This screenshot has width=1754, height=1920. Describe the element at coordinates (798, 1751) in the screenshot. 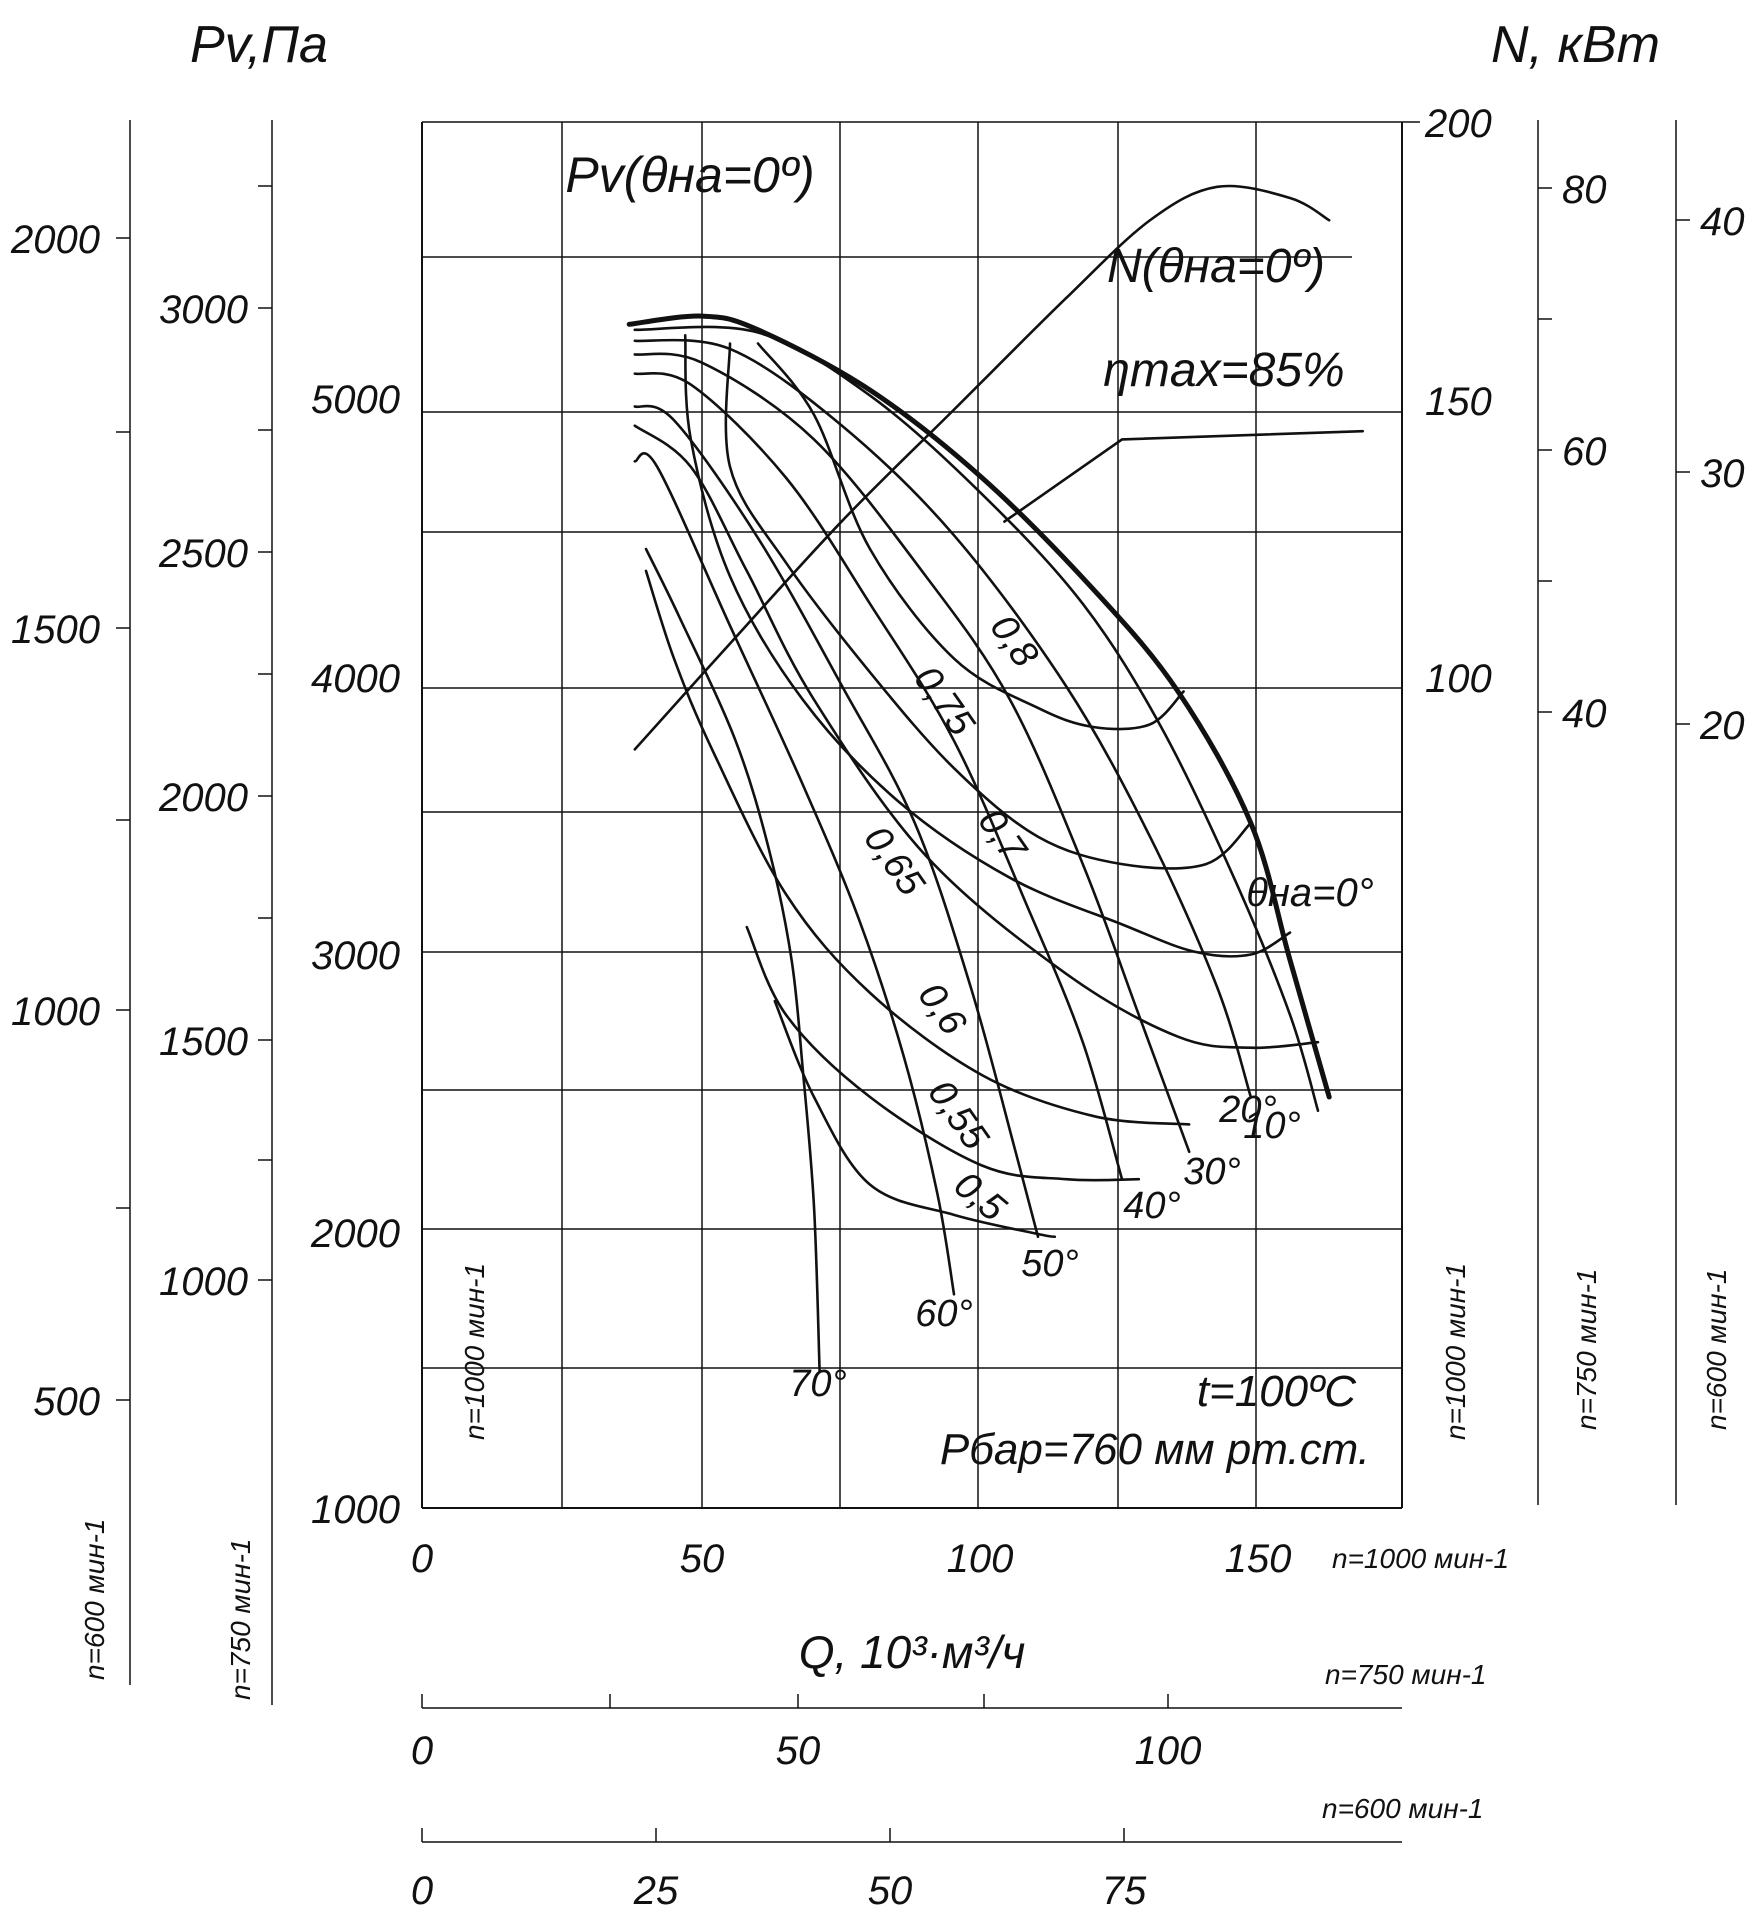

I see `x-tick-n750: 50` at that location.